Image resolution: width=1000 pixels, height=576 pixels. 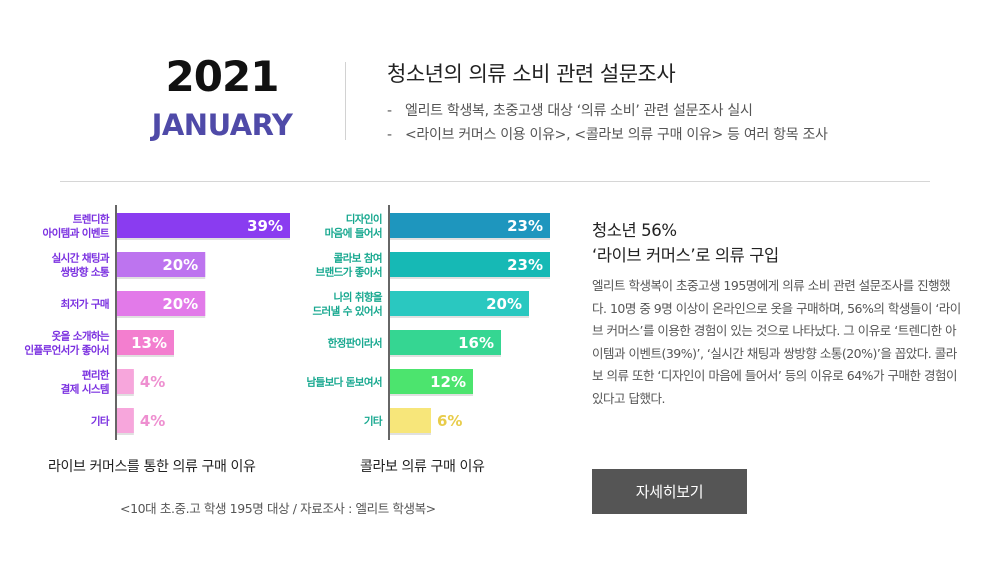 I want to click on bar-value-label: 12%, so click(x=448, y=382).